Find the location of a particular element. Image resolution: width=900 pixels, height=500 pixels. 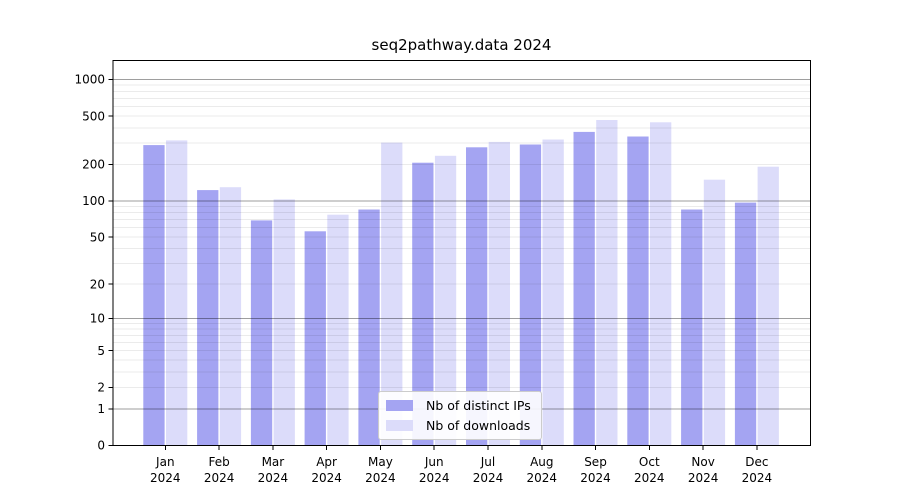

x-tick-label-jun: Jun 2024 is located at coordinates (434, 470).